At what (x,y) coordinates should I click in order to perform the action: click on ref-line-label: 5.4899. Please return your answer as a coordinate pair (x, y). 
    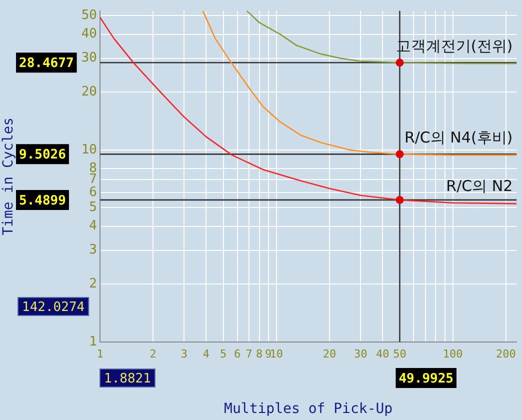
    Looking at the image, I should click on (42, 200).